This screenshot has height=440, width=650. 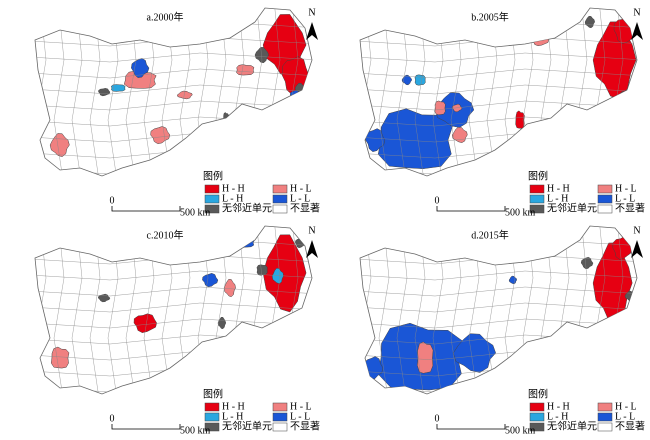 What do you see at coordinates (490, 16) in the screenshot?
I see `panel-title: b.2005年` at bounding box center [490, 16].